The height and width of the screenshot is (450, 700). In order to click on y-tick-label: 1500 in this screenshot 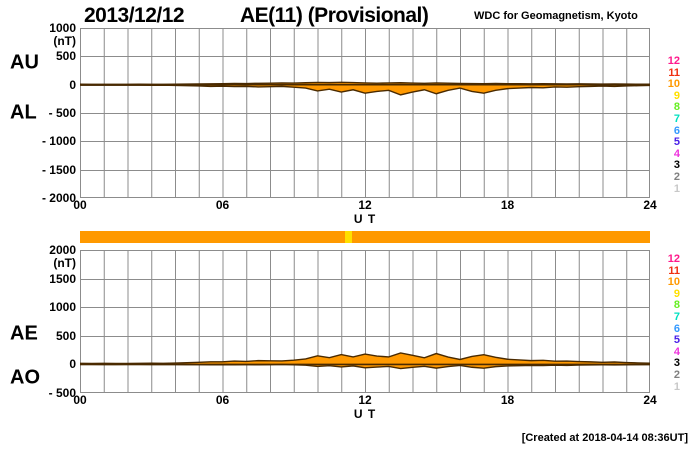, I will do `click(62, 278)`.